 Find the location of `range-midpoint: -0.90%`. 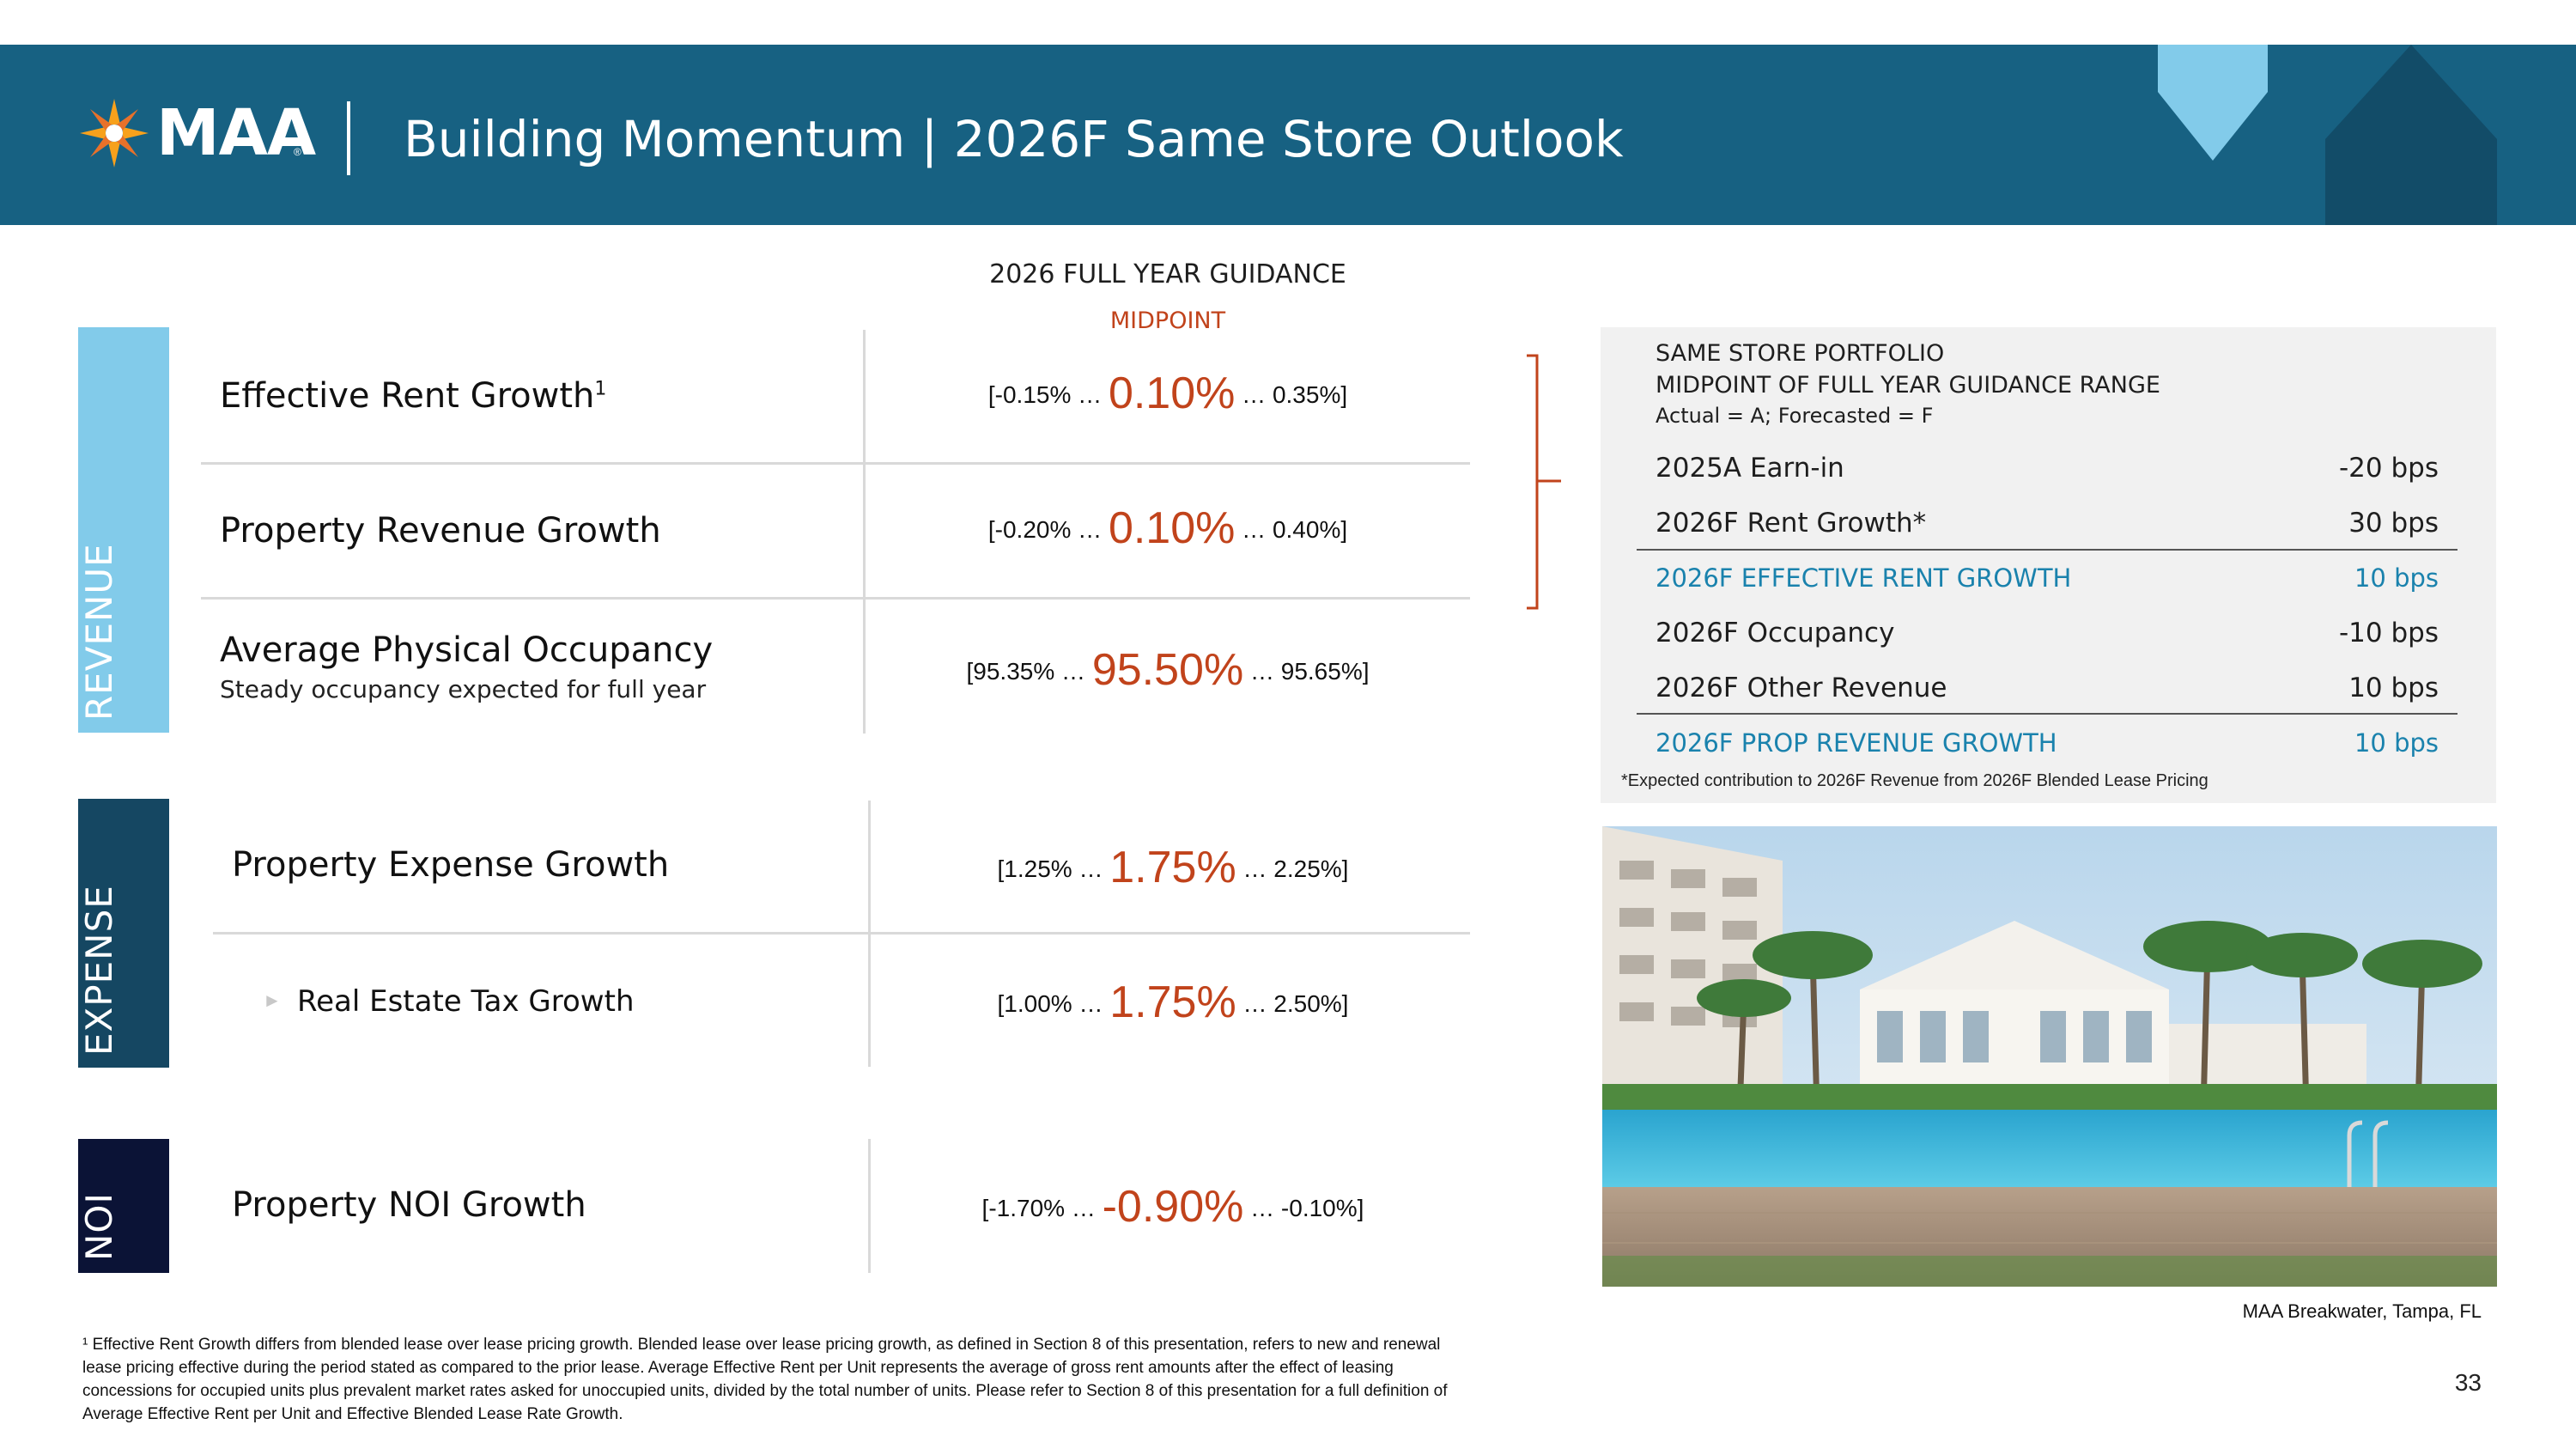

range-midpoint: -0.90% is located at coordinates (1173, 1207).